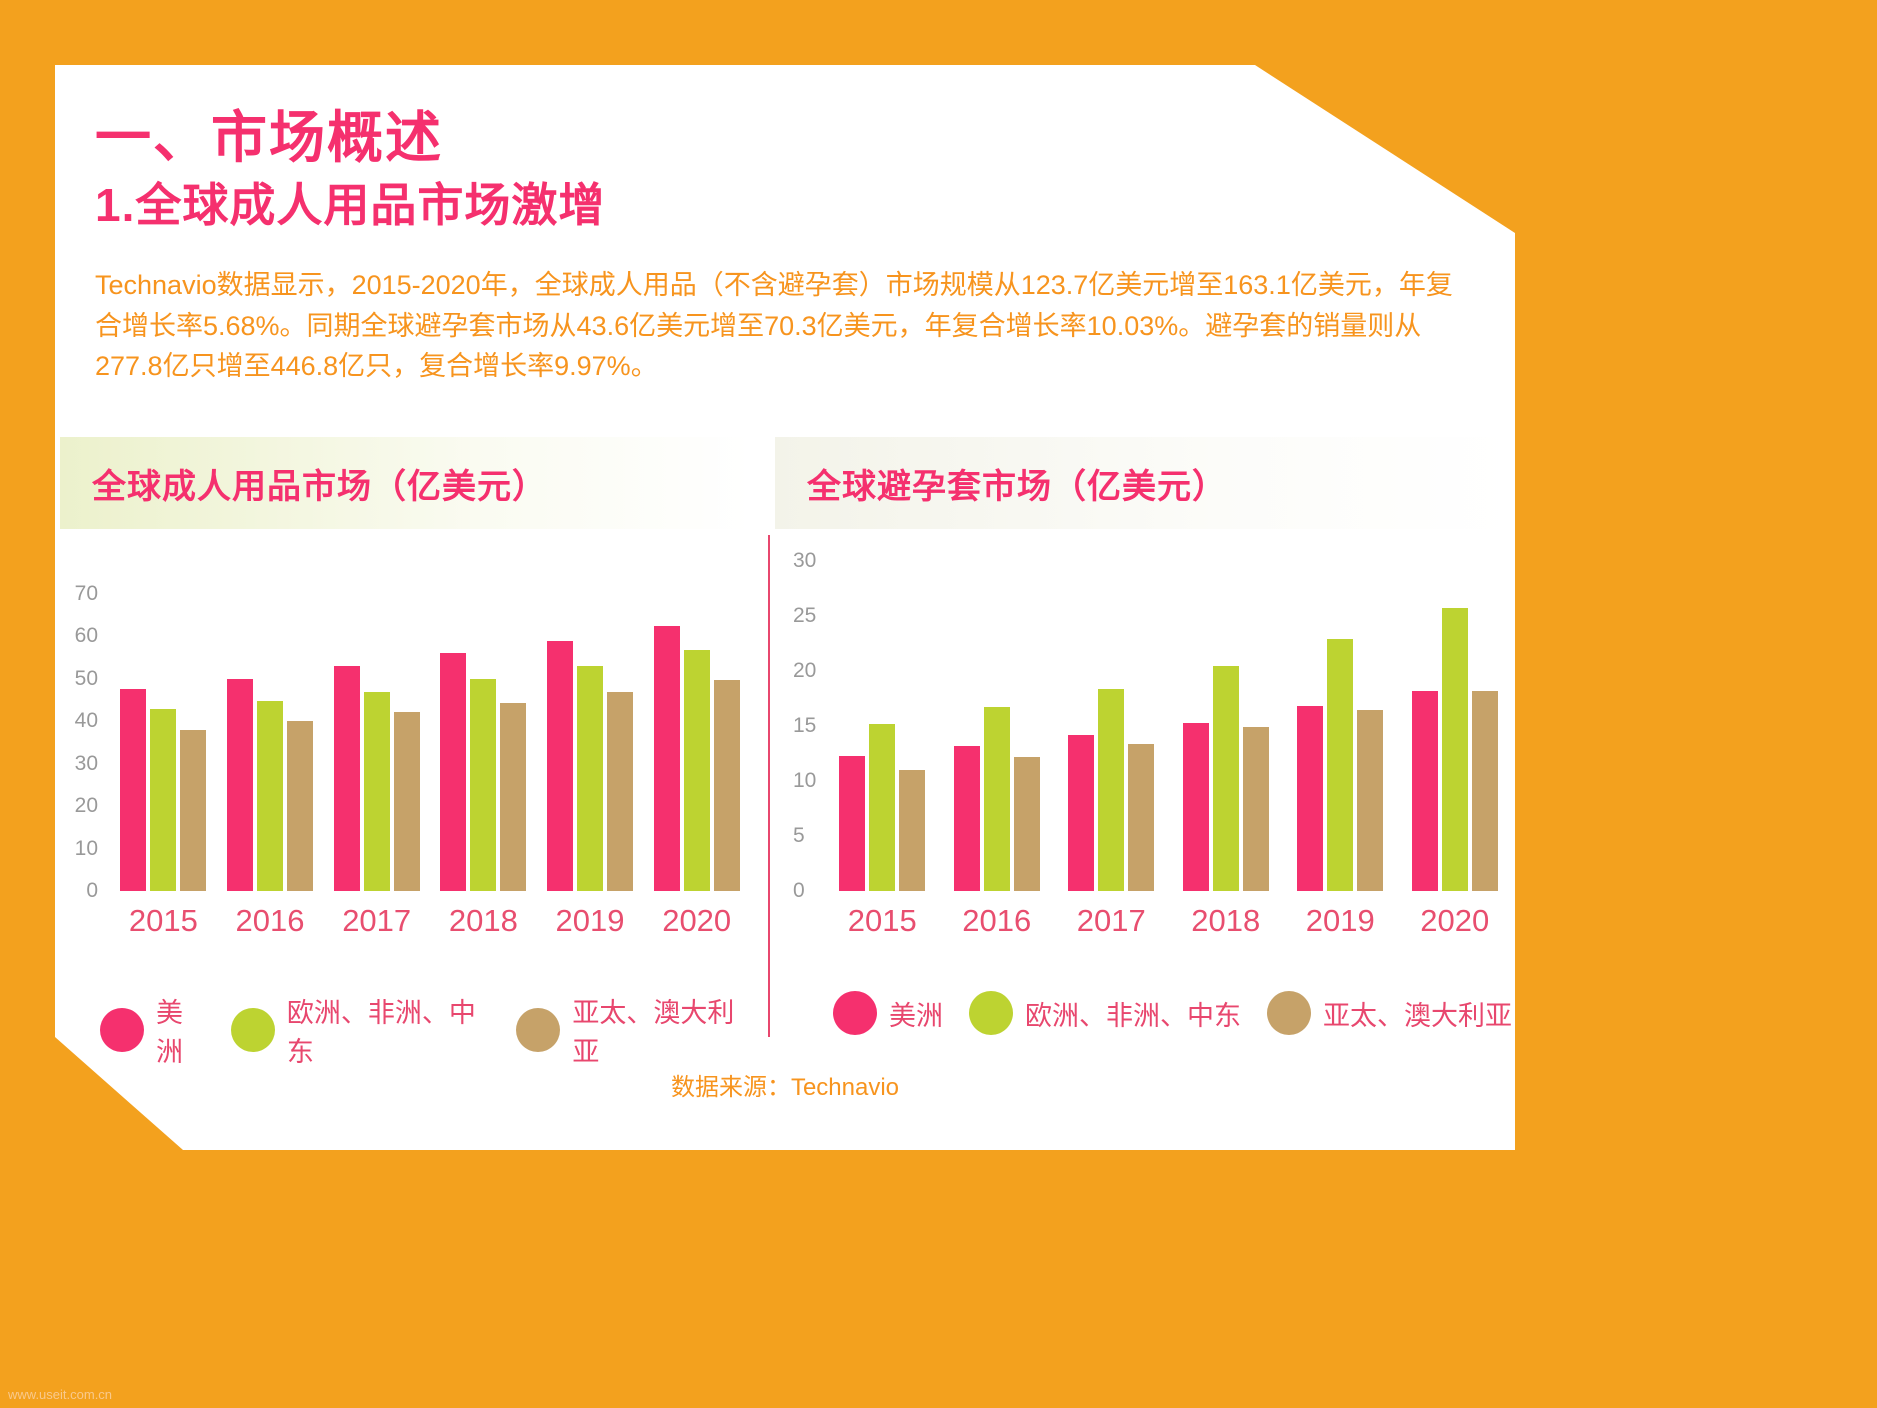 This screenshot has height=1408, width=1877. I want to click on plot-row: 0 5 10 15 20 25 30, so click(1143, 718).